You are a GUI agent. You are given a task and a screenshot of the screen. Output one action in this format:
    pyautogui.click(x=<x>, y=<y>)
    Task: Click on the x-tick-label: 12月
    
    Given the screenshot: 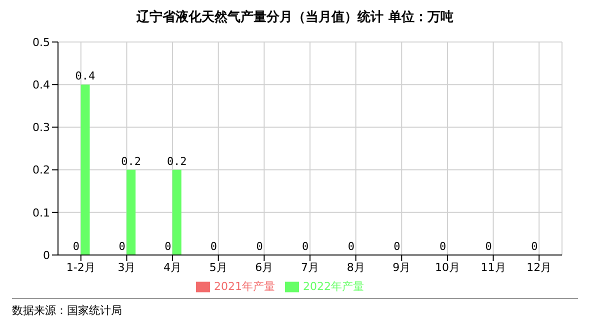 What is the action you would take?
    pyautogui.click(x=539, y=267)
    